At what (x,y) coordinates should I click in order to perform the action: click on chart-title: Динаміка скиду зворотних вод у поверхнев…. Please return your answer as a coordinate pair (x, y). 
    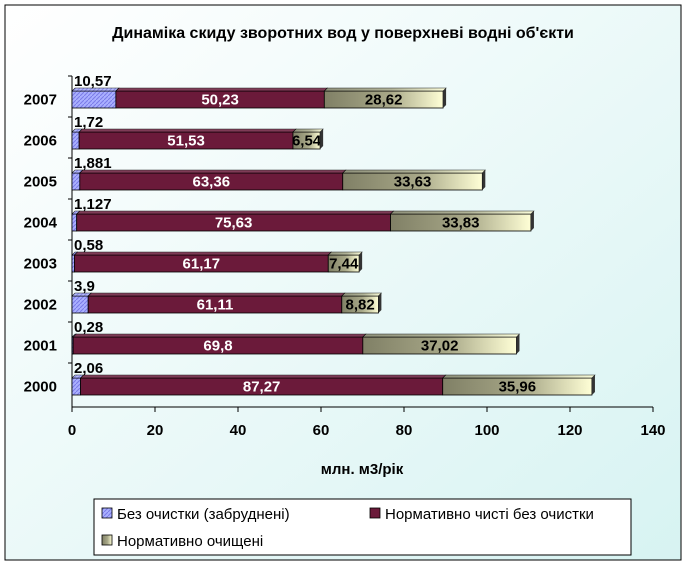
    Looking at the image, I should click on (343, 33).